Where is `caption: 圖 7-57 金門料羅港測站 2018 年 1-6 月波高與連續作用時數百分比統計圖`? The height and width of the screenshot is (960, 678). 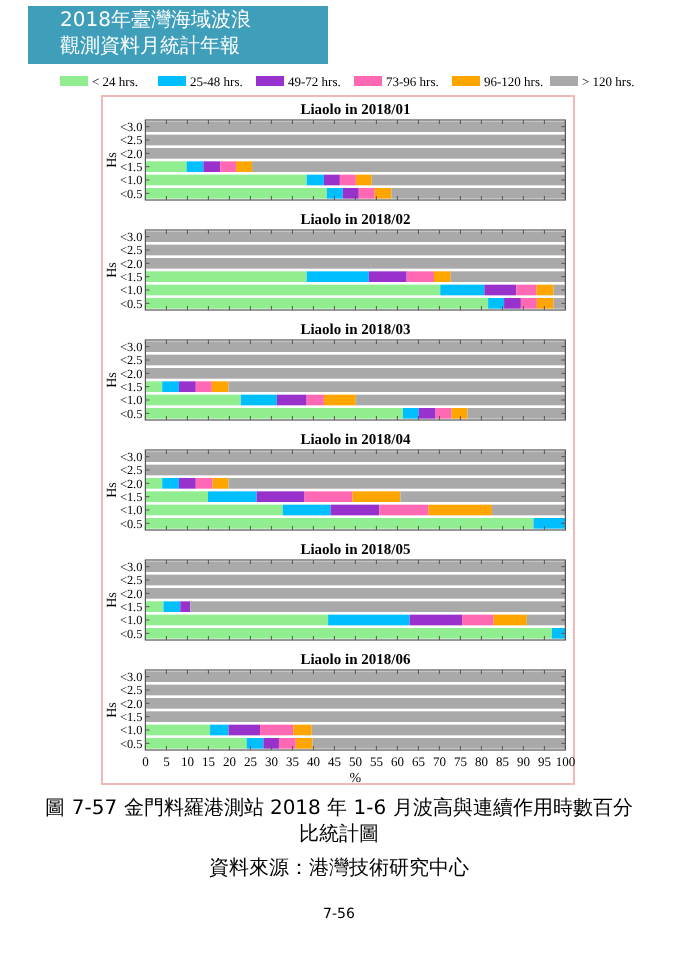
caption: 圖 7-57 金門料羅港測站 2018 年 1-6 月波高與連續作用時數百分比統計圖 is located at coordinates (339, 822).